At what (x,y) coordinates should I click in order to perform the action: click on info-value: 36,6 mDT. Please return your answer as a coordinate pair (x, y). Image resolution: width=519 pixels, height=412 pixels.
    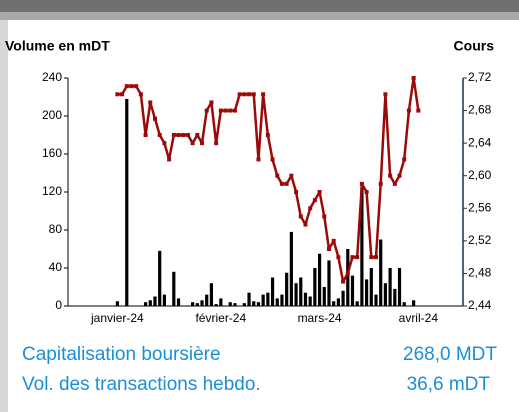
    Looking at the image, I should click on (449, 384).